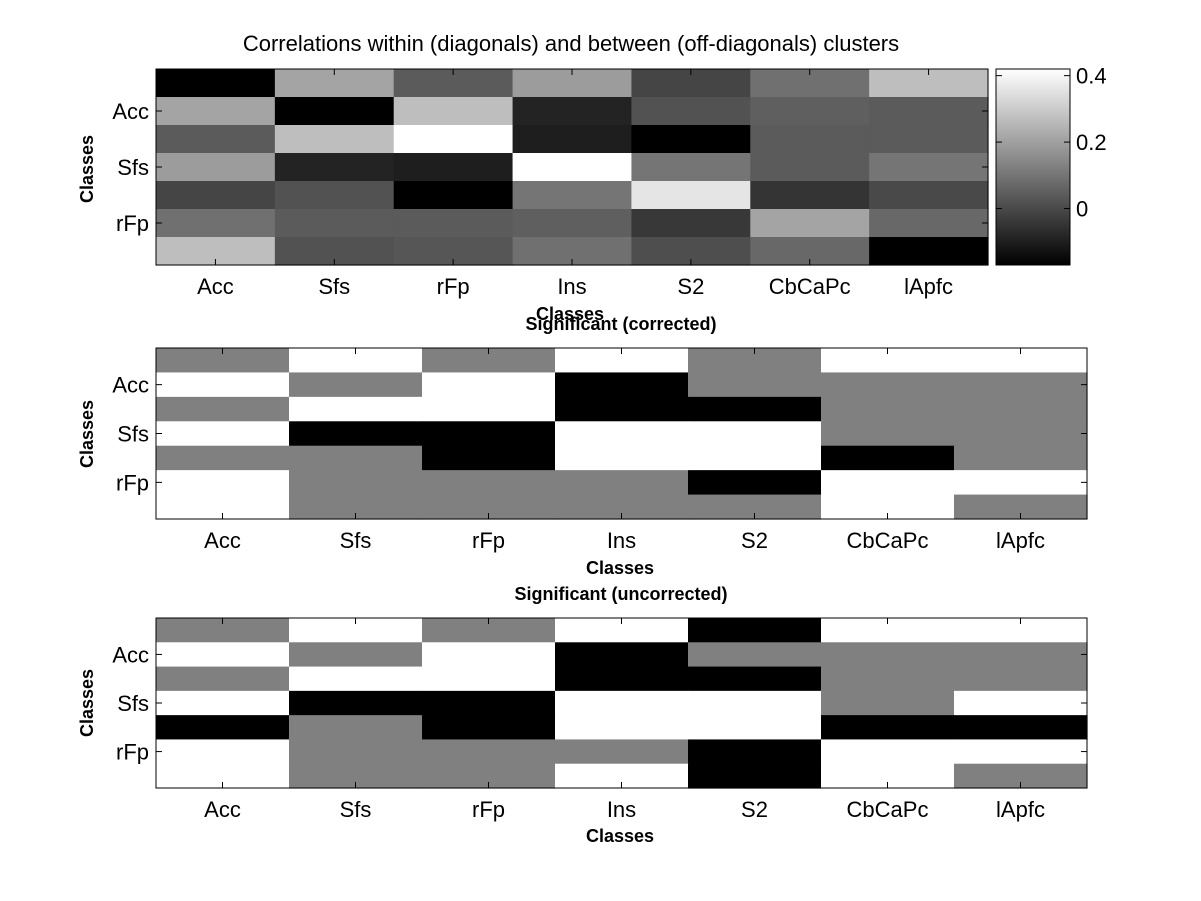 Image resolution: width=1201 pixels, height=901 pixels. I want to click on significant-uncorrected-x-tick-label: S2, so click(754, 809).